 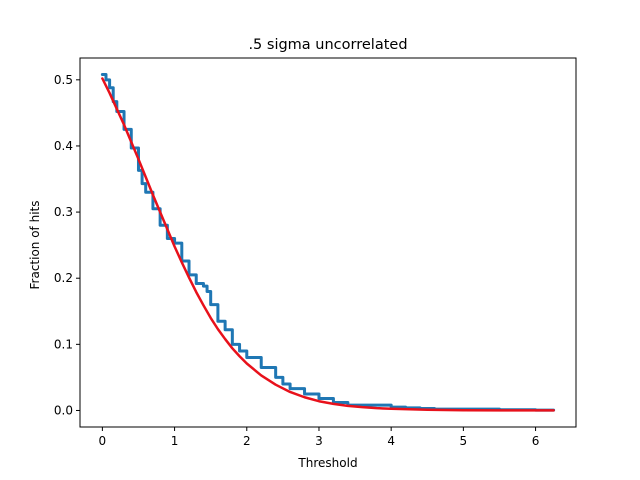 What do you see at coordinates (327, 45) in the screenshot?
I see `chart-title: .5 sigma uncorrelated` at bounding box center [327, 45].